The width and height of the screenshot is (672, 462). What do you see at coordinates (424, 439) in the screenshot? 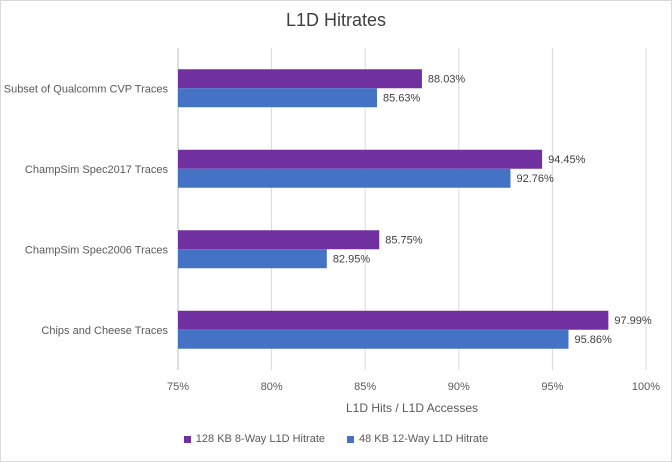
I see `legend-label-series-2: 48 KB 12-Way L1D Hitrate` at bounding box center [424, 439].